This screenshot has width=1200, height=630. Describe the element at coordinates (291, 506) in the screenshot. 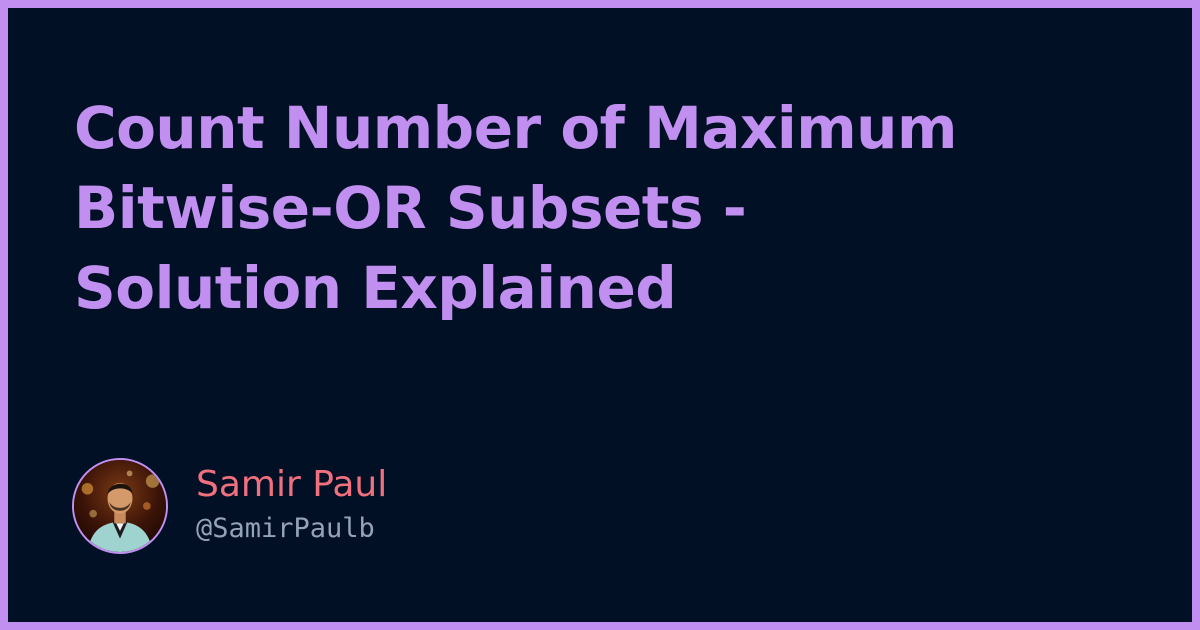

I see `author-text: Samir Paul @SamirPaulb` at that location.